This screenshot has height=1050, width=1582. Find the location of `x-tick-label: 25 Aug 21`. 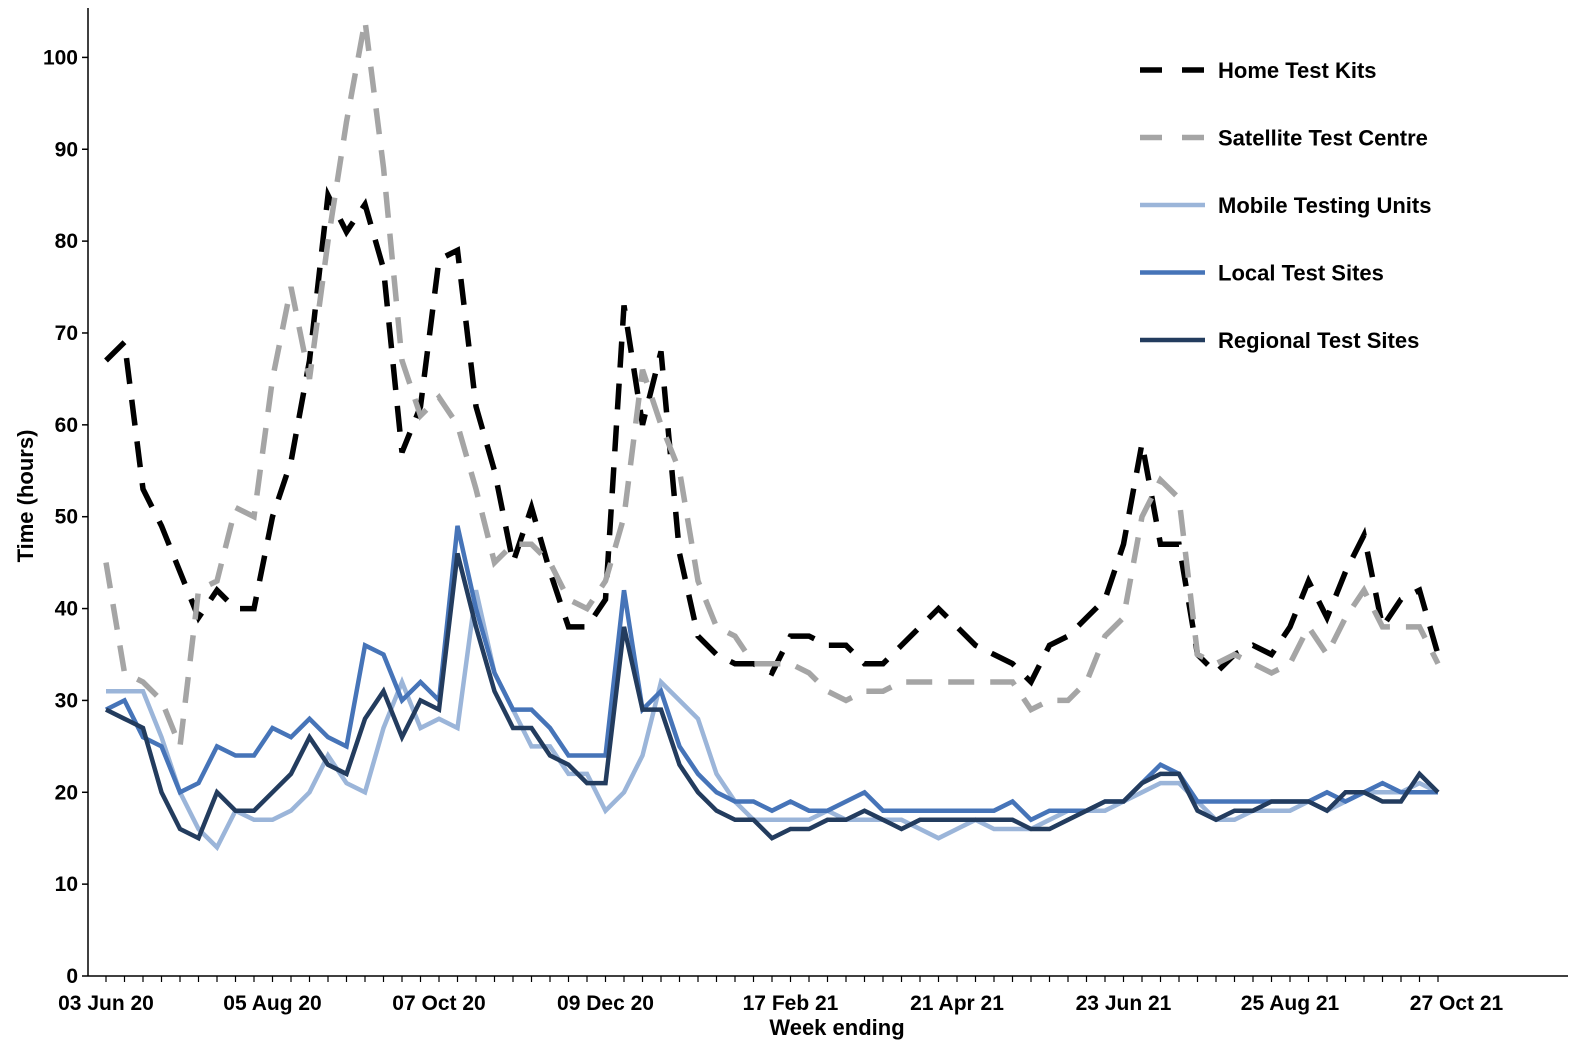

x-tick-label: 25 Aug 21 is located at coordinates (1290, 1003).